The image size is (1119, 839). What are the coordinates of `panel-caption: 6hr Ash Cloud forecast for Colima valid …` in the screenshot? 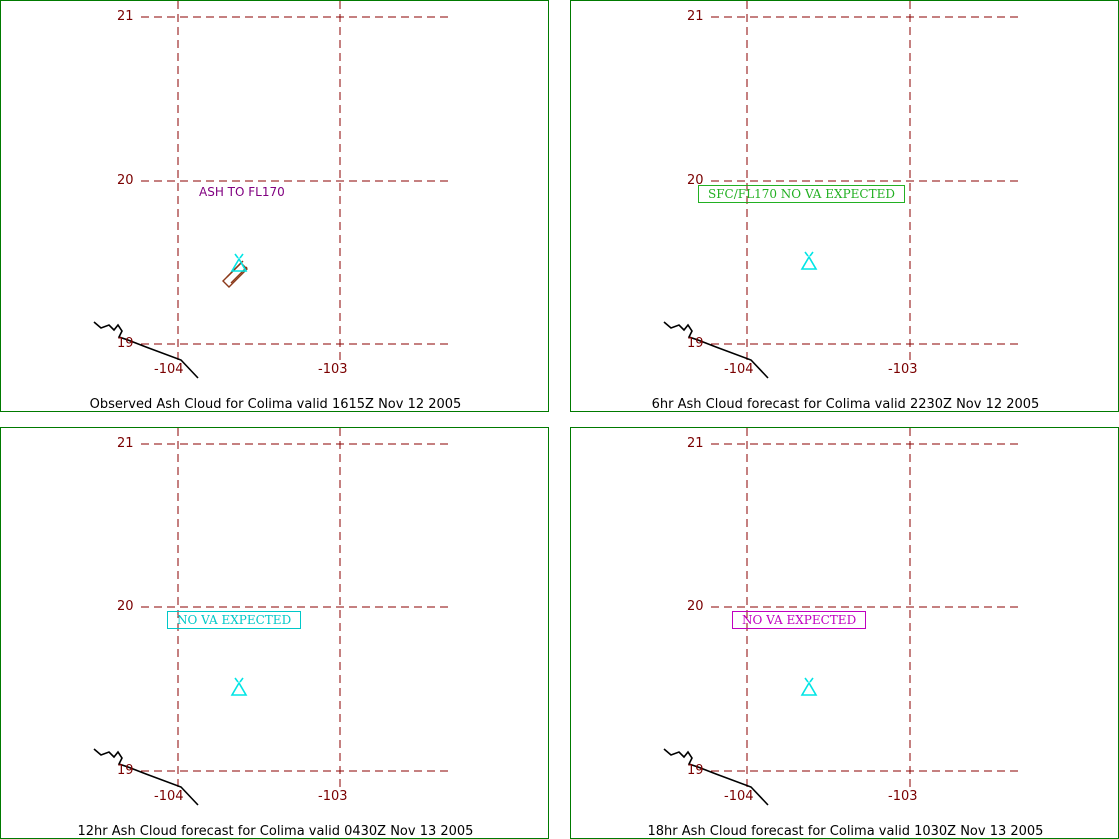 It's located at (845, 404).